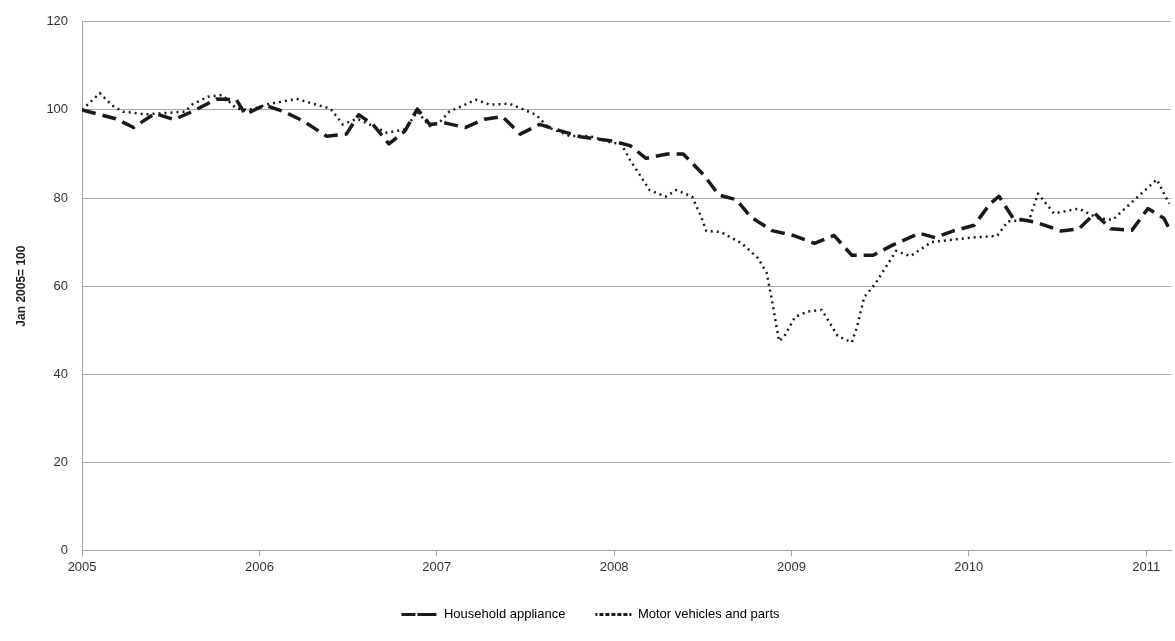  I want to click on x-tick-label: 2007, so click(437, 566).